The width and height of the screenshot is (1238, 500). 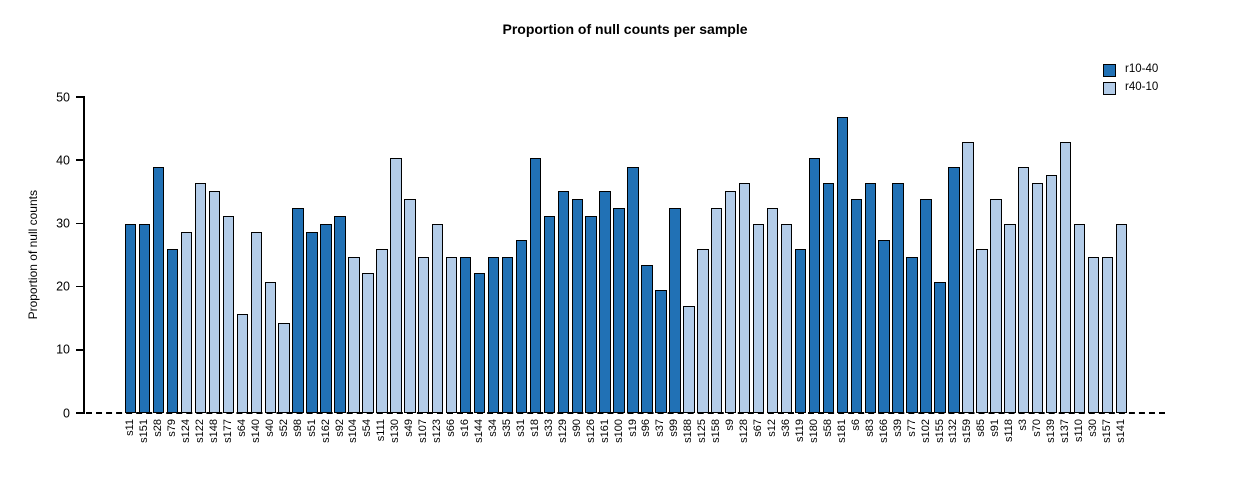 I want to click on x-tick-label: s54, so click(x=367, y=428).